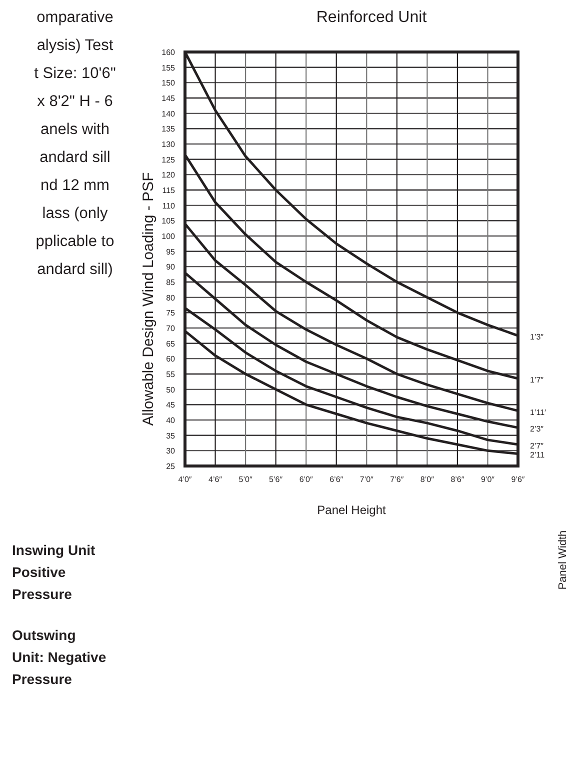 The image size is (574, 773). Describe the element at coordinates (171, 251) in the screenshot. I see `y-tick-label: 95` at that location.